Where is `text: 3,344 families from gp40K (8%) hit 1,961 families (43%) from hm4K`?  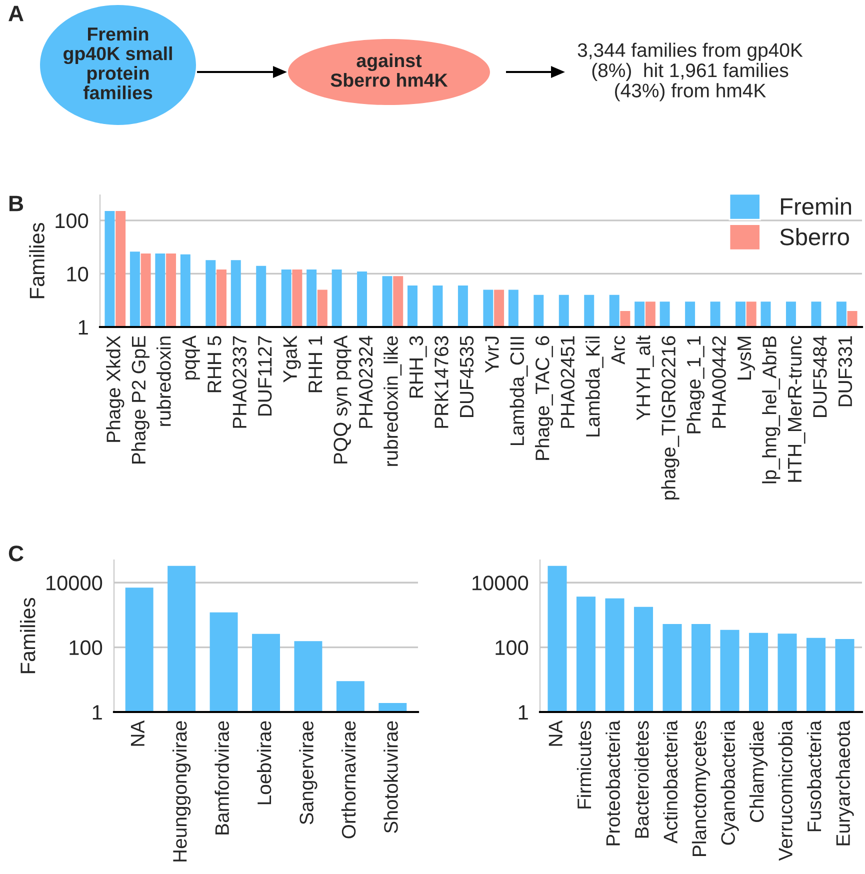 text: 3,344 families from gp40K (8%) hit 1,961 families (43%) from hm4K is located at coordinates (690, 72).